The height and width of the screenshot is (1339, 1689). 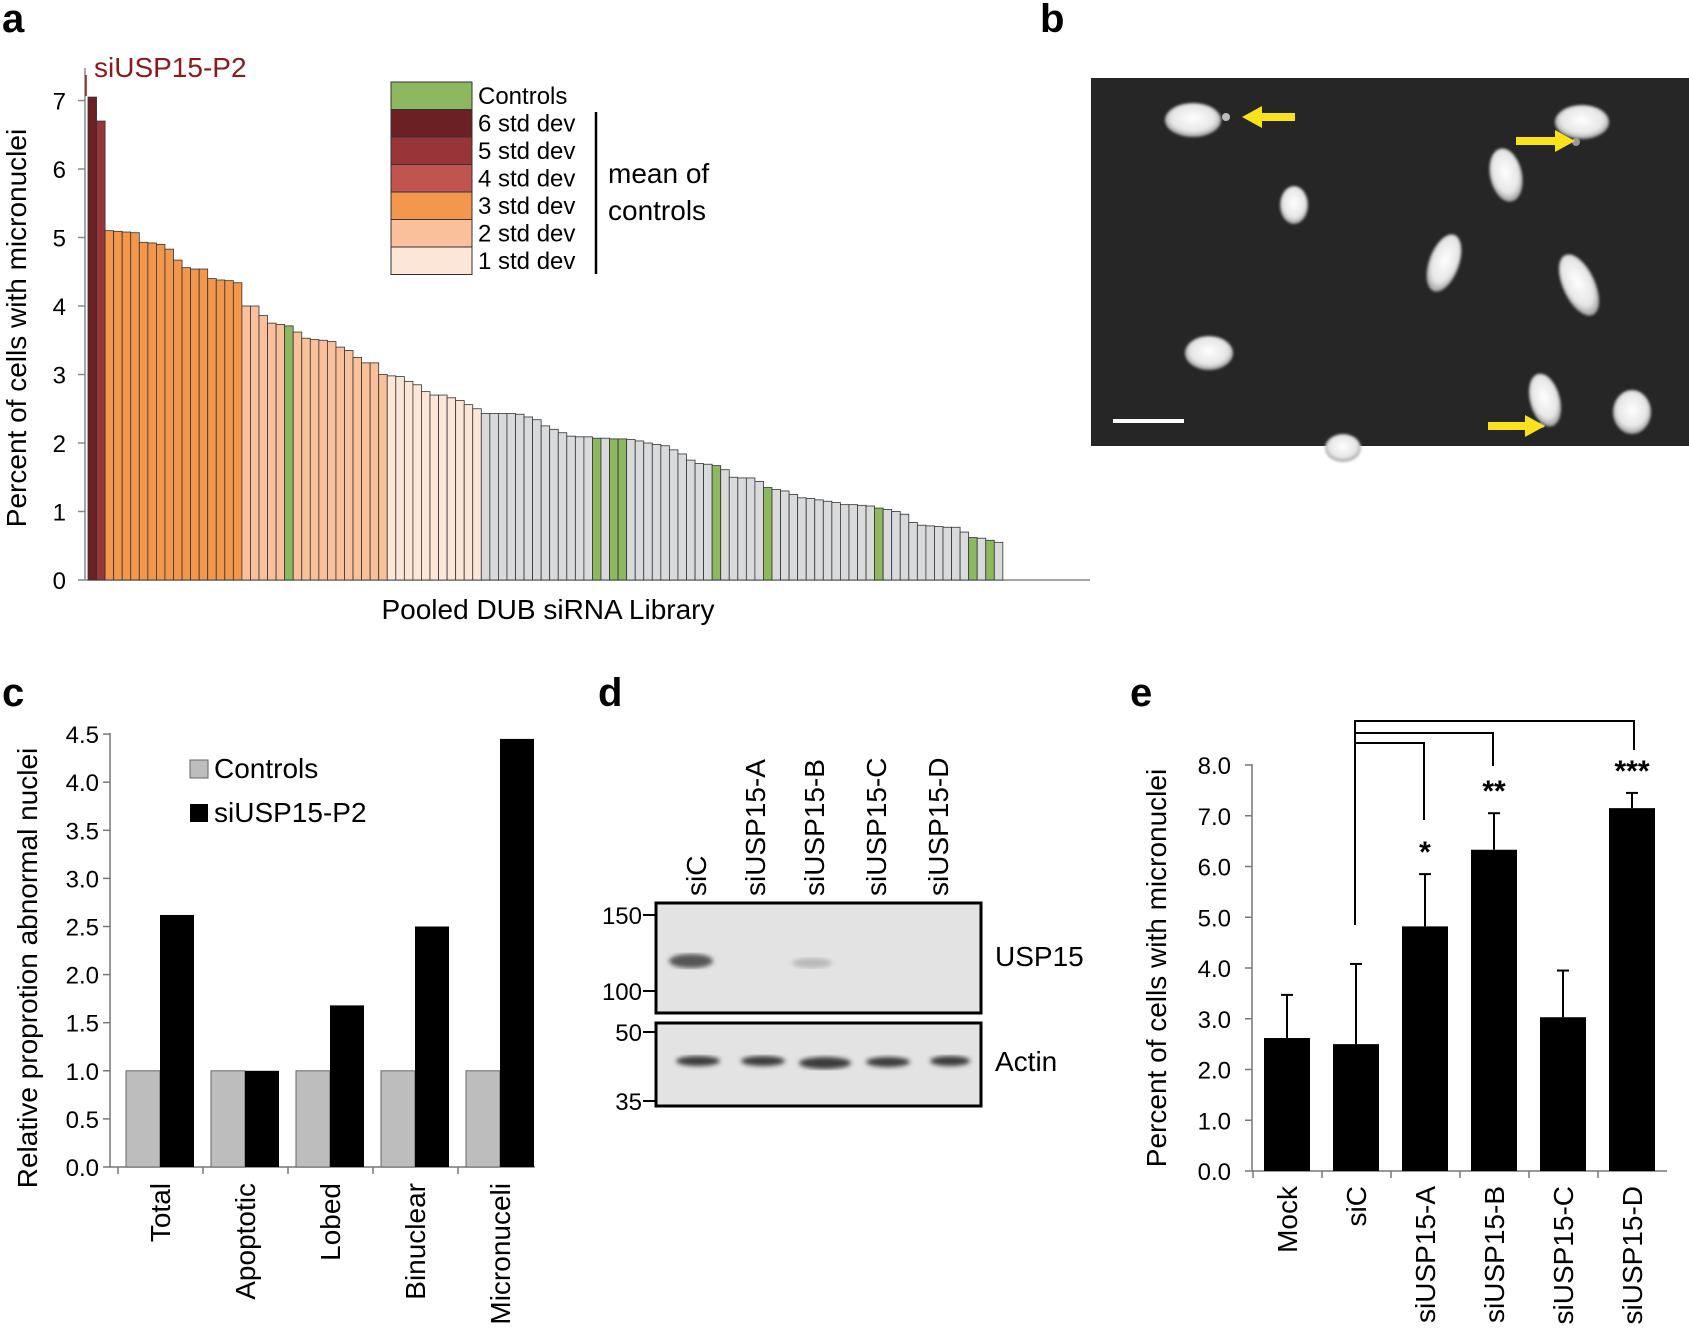 What do you see at coordinates (1214, 1020) in the screenshot?
I see `y-tick-label: 3.0` at bounding box center [1214, 1020].